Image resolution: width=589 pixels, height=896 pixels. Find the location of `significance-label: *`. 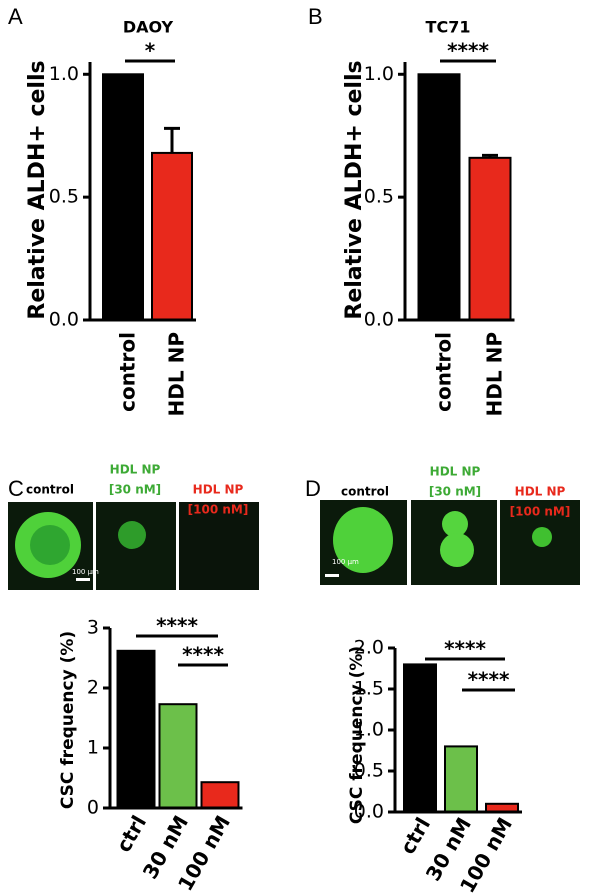

significance-label: * is located at coordinates (150, 51).